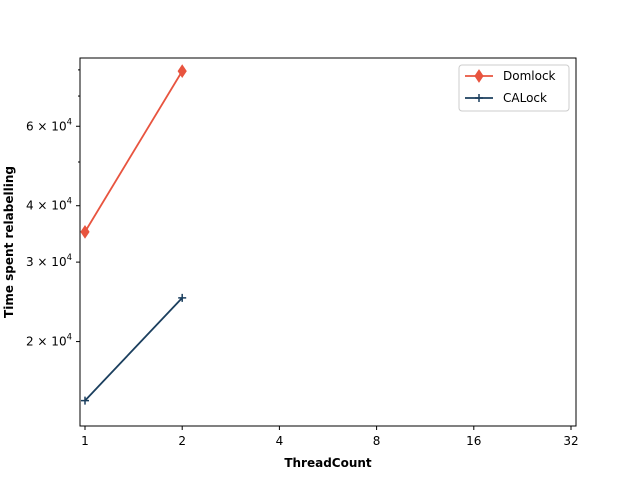 This screenshot has width=640, height=484. Describe the element at coordinates (49, 205) in the screenshot. I see `y-tick-label: 4 × 10⁴` at that location.